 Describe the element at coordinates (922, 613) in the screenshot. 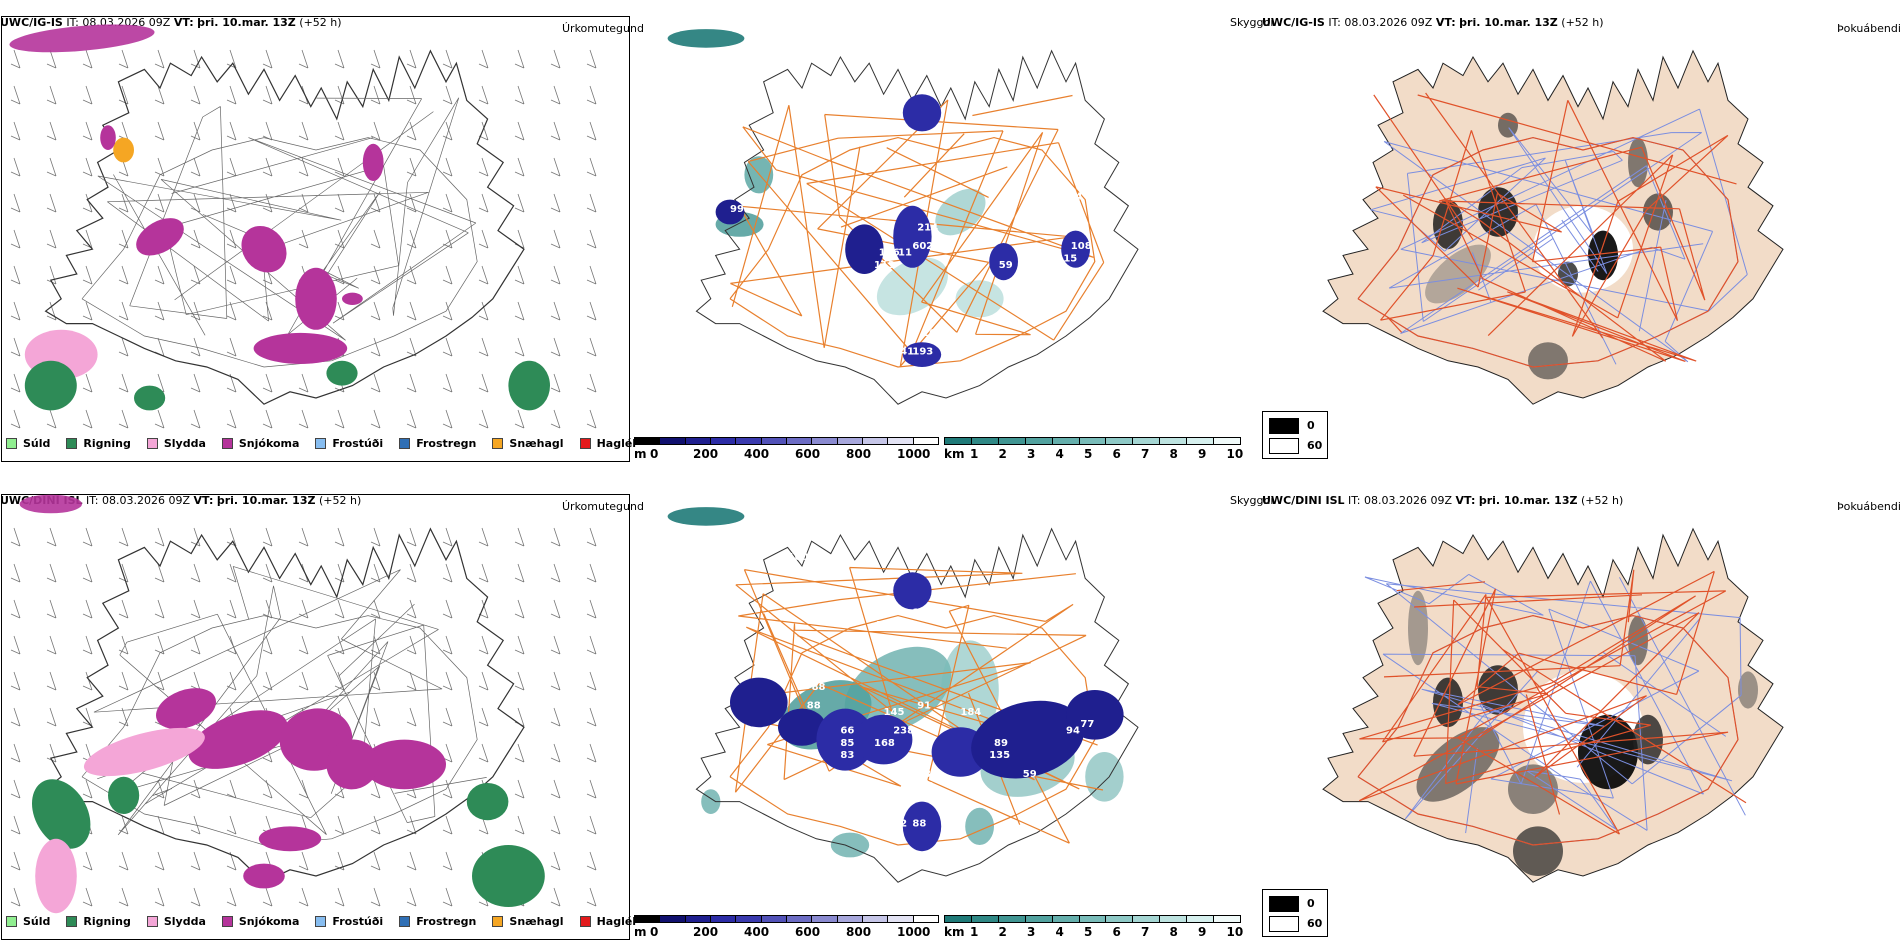

I see `ceiling-label: 152` at that location.